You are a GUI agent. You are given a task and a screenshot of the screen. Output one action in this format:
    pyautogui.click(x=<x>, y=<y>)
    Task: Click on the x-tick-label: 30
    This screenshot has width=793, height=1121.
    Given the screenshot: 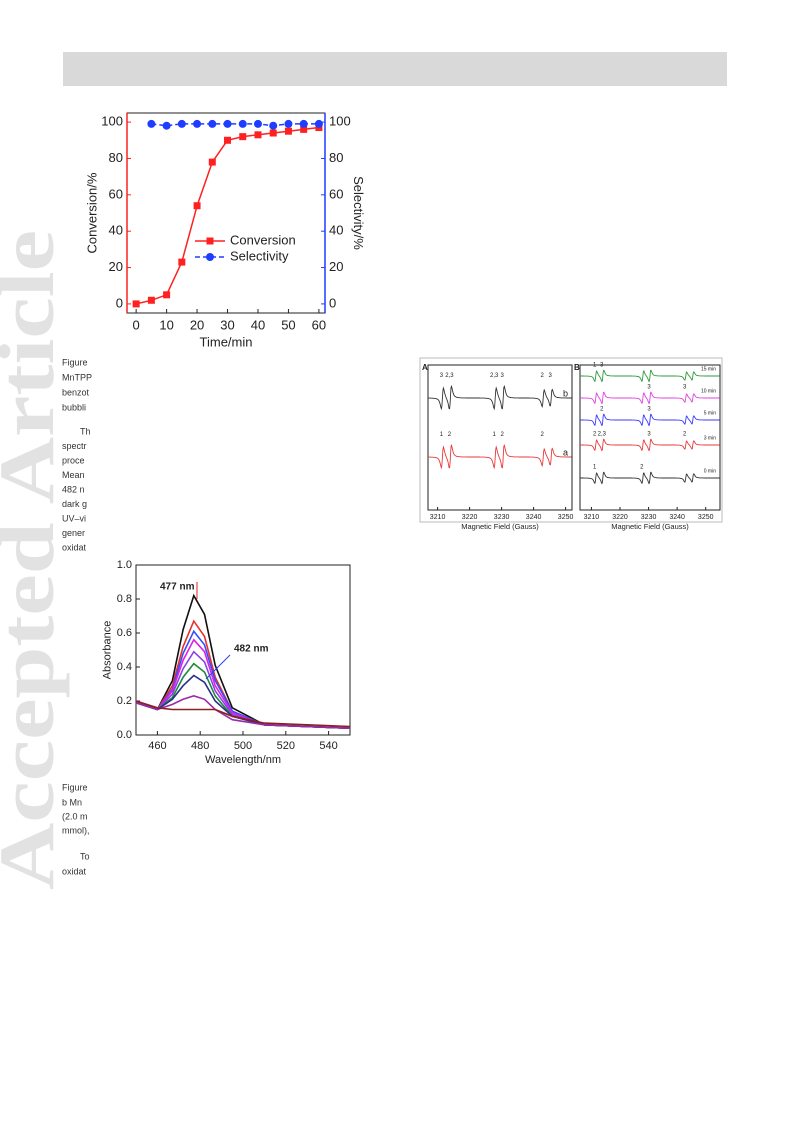 What is the action you would take?
    pyautogui.click(x=227, y=324)
    